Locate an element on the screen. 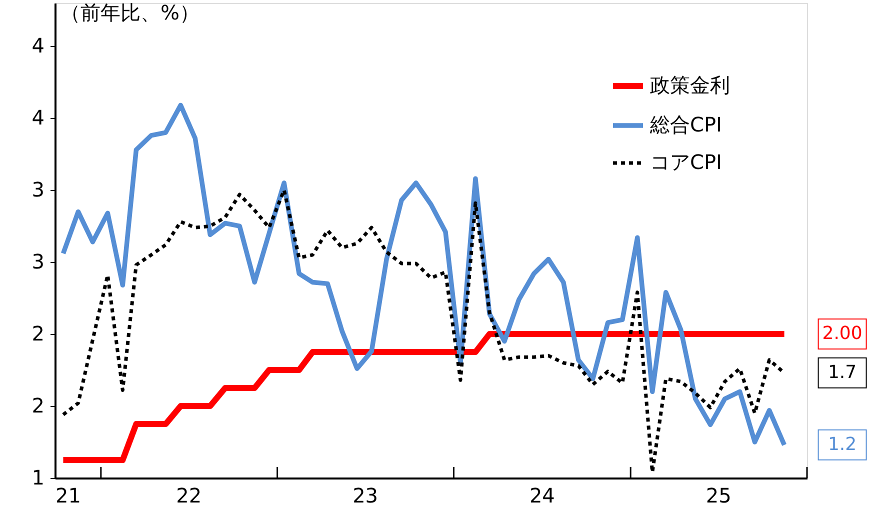  x-tick-label: 22 is located at coordinates (189, 496).